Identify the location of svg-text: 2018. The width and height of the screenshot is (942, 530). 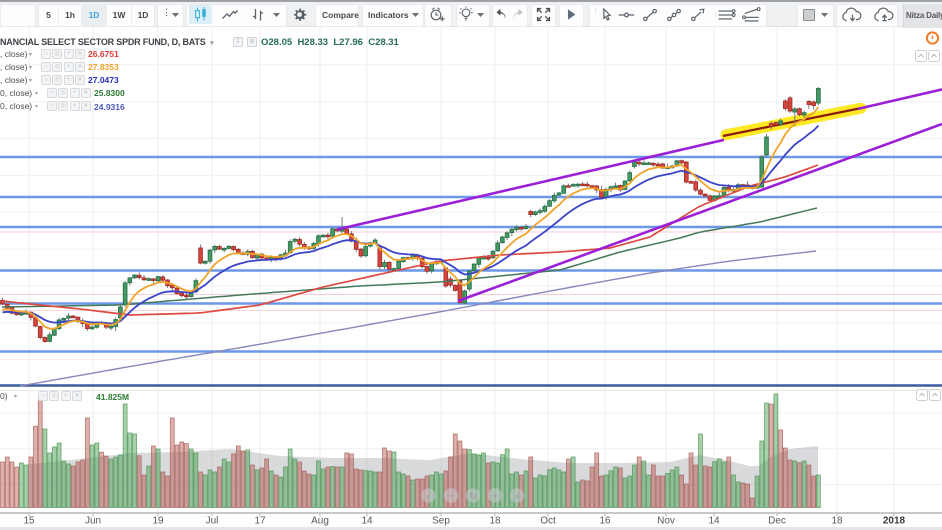
(894, 521).